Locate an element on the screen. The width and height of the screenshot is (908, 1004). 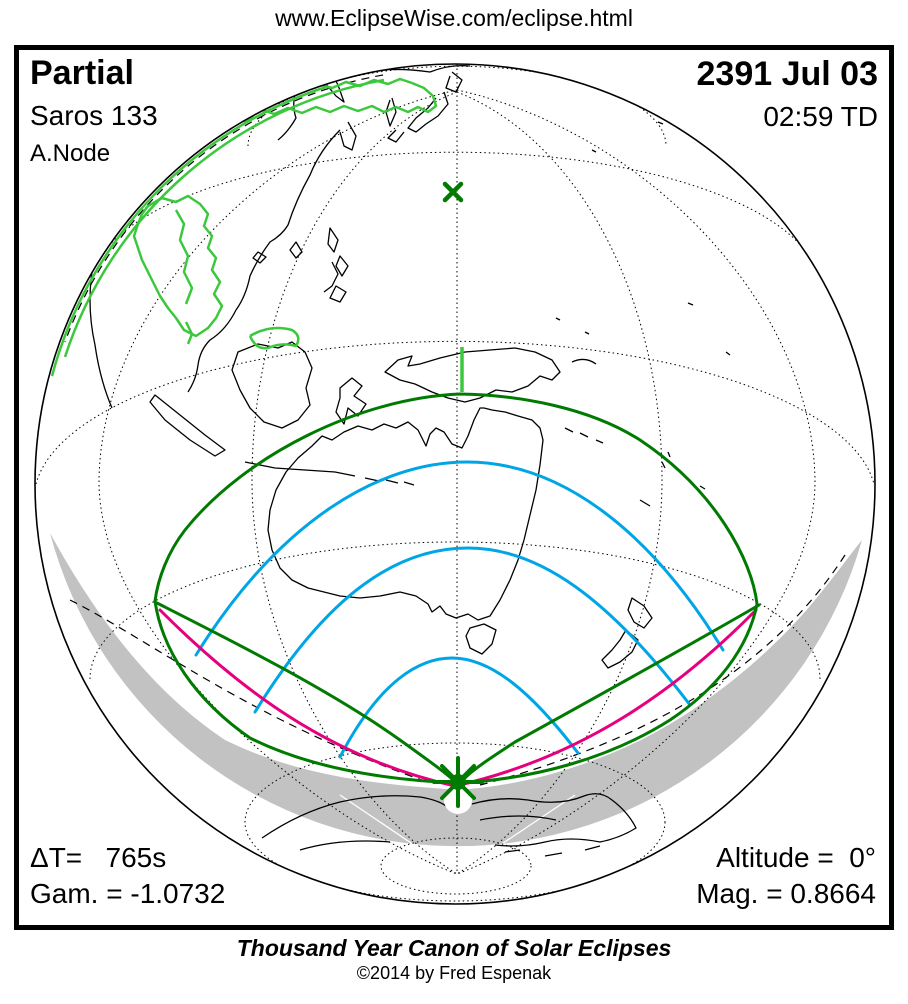
source-url: www.EclipseWise.com/eclipse.html is located at coordinates (454, 18).